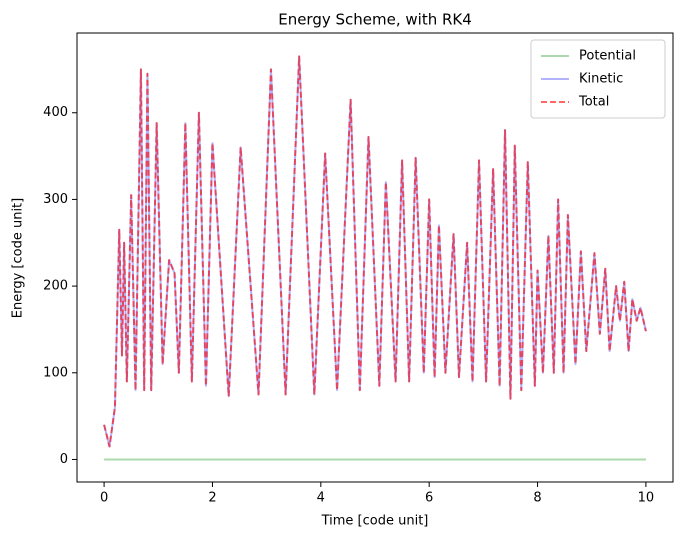 The image size is (684, 544). Describe the element at coordinates (64, 459) in the screenshot. I see `y-tick-label: 0` at that location.